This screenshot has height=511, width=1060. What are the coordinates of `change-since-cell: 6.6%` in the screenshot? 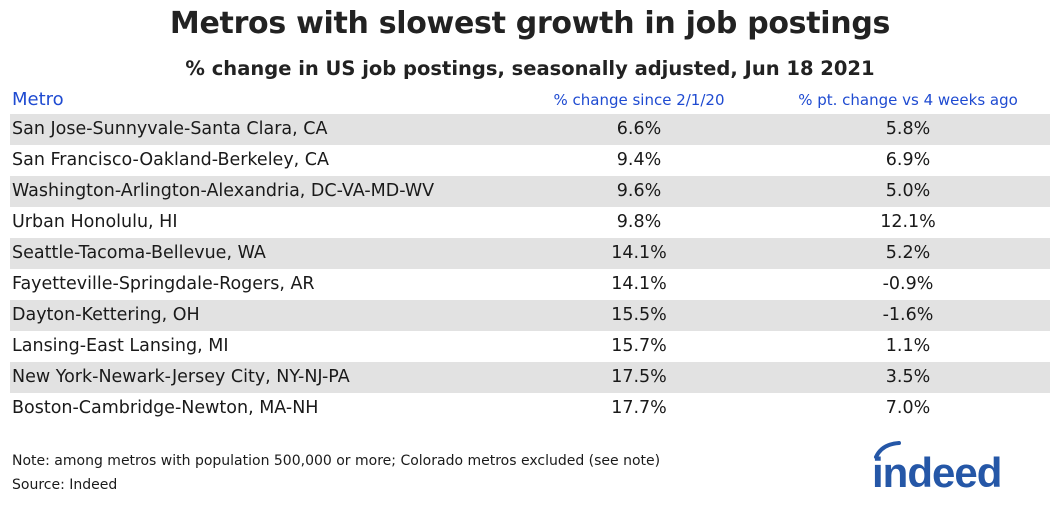 It's located at (639, 129).